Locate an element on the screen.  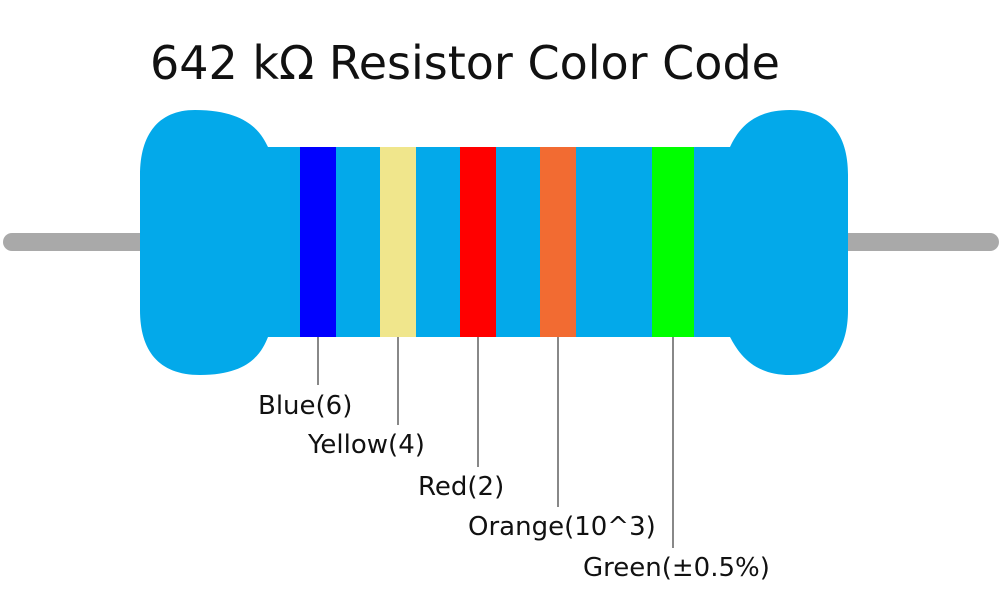
band-label: Yellow(4) is located at coordinates (366, 445).